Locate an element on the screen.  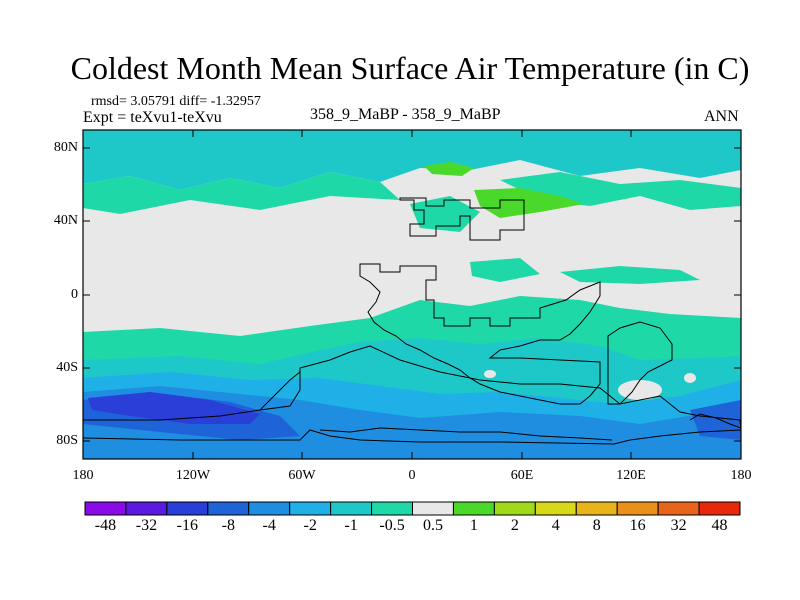
lon-label-60w: 60W is located at coordinates (302, 475).